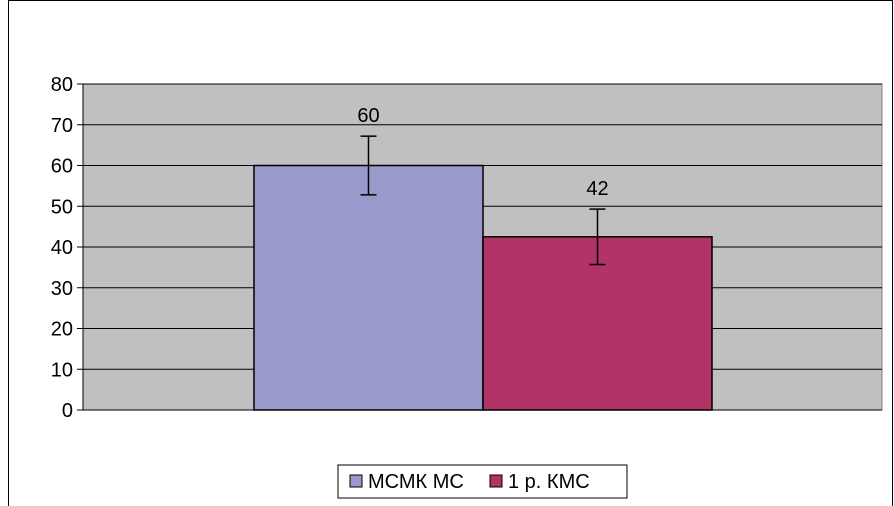 This screenshot has width=894, height=506. I want to click on y-tick-label-80: 80, so click(62, 85).